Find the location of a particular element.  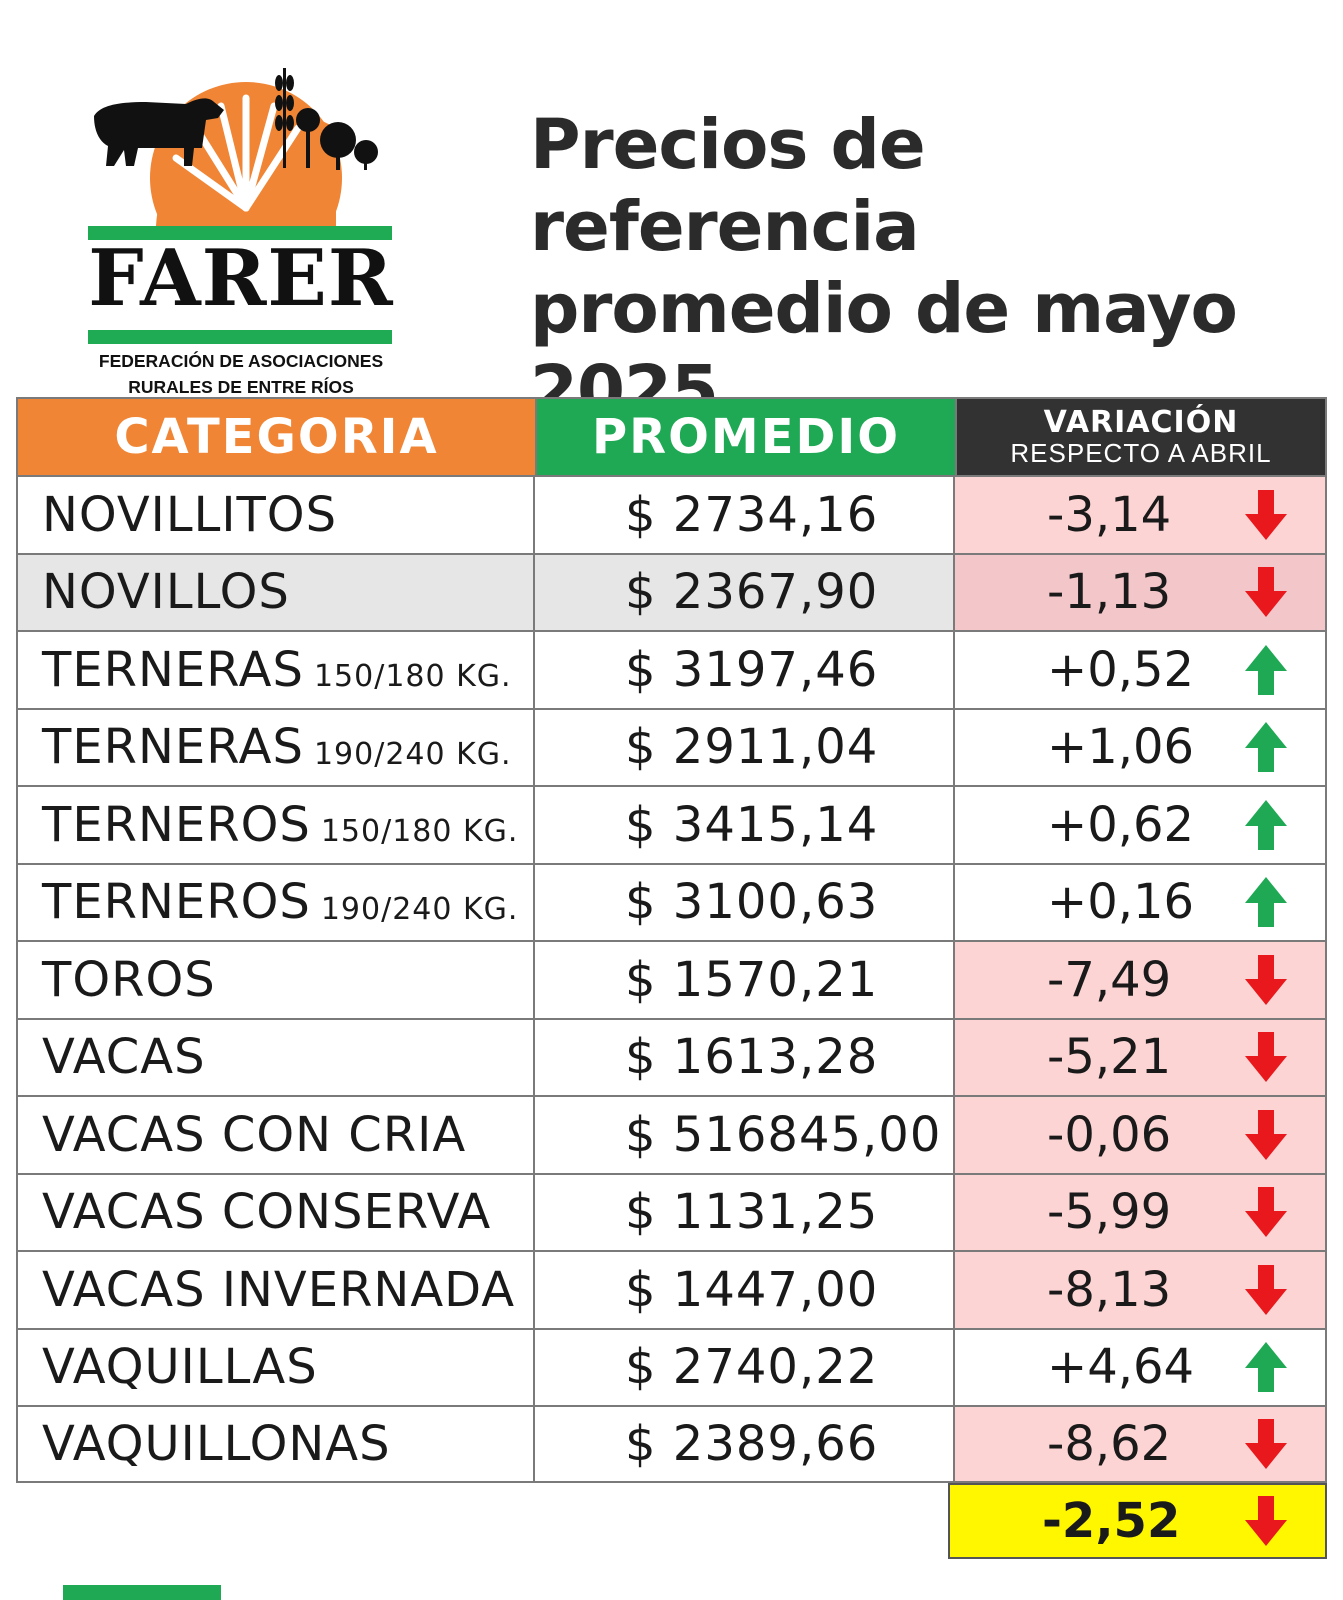

table-row: VACAS CON CRIA $ 516845,00 -0,06 is located at coordinates (671, 1134).